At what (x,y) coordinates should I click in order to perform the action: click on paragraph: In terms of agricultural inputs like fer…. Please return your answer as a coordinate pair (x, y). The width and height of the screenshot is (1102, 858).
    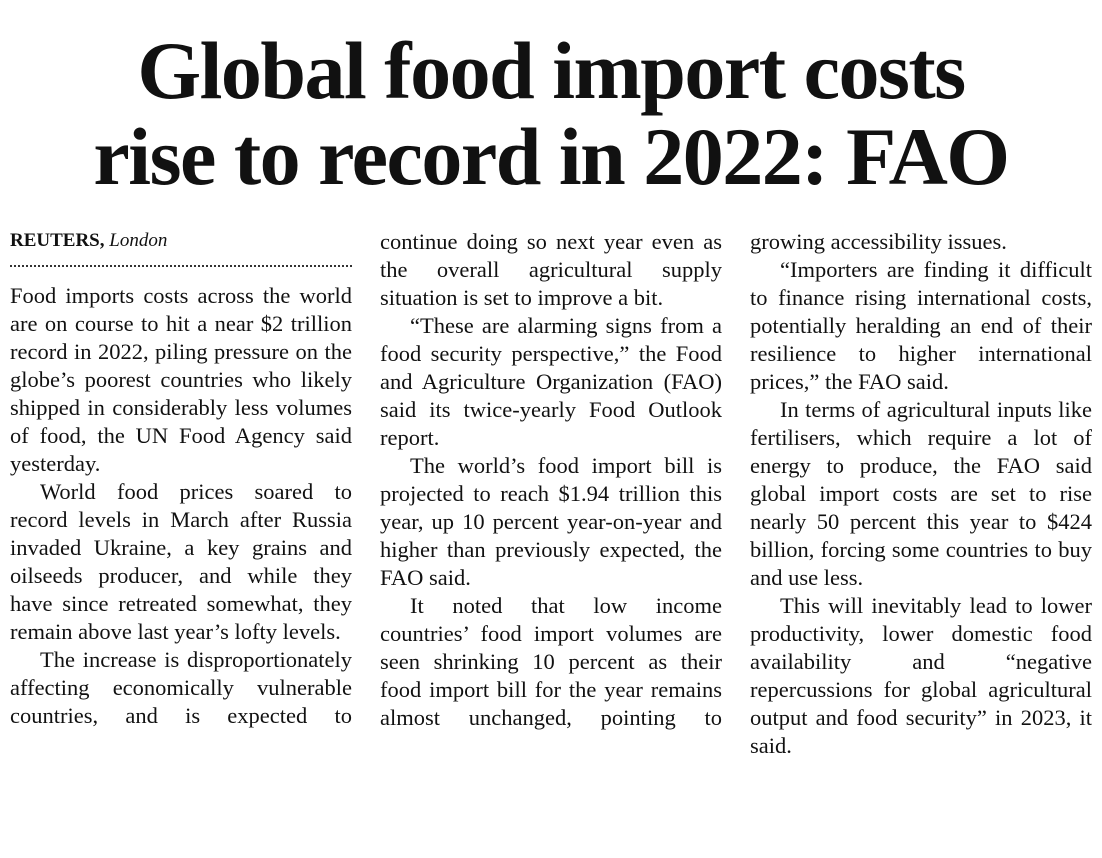
    Looking at the image, I should click on (921, 493).